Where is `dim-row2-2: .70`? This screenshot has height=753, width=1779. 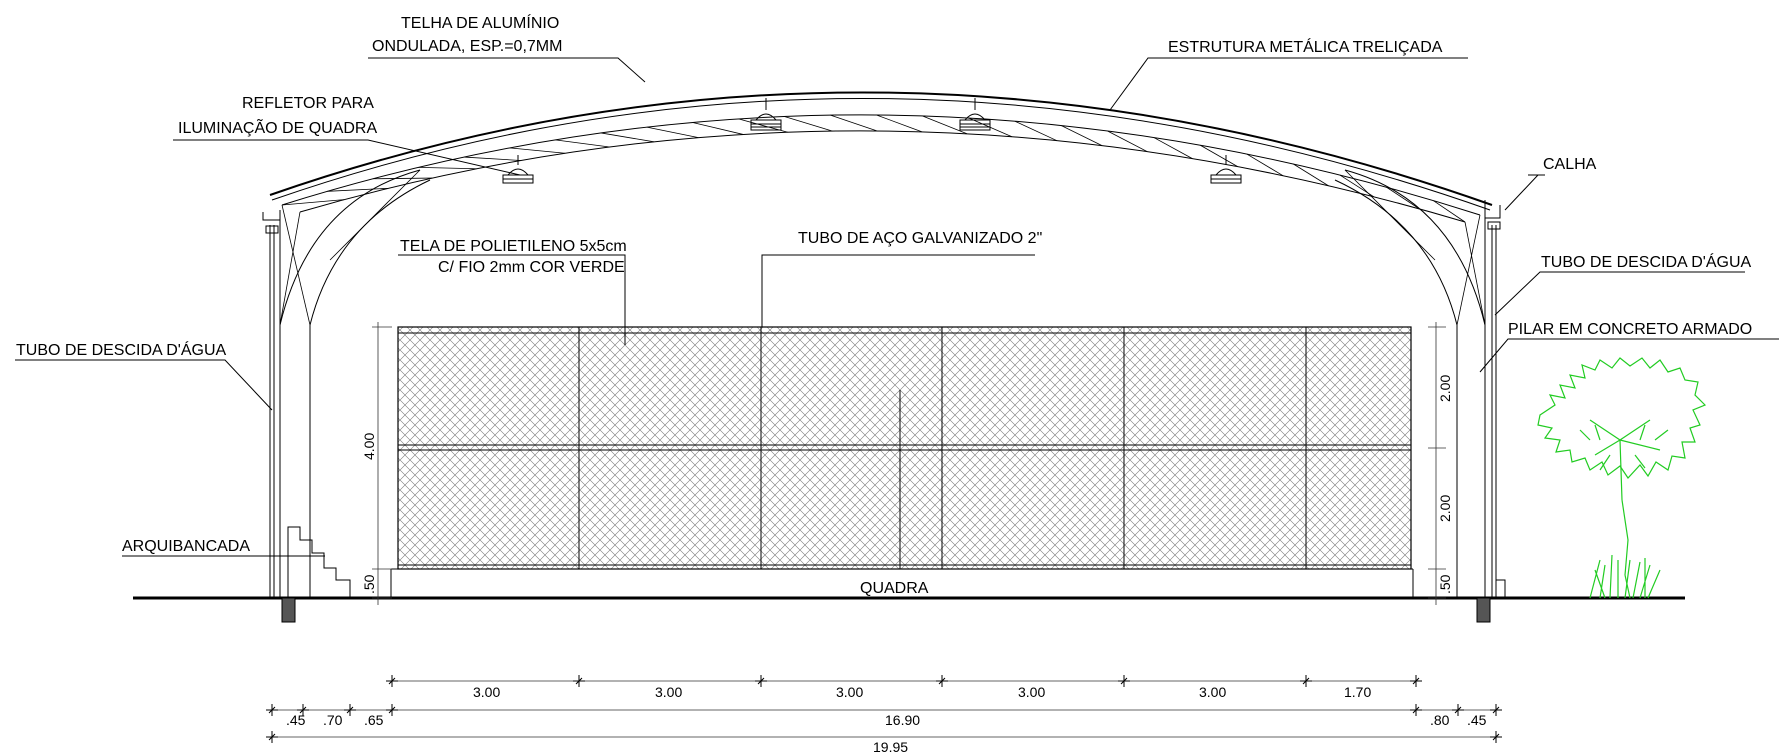 dim-row2-2: .70 is located at coordinates (333, 720).